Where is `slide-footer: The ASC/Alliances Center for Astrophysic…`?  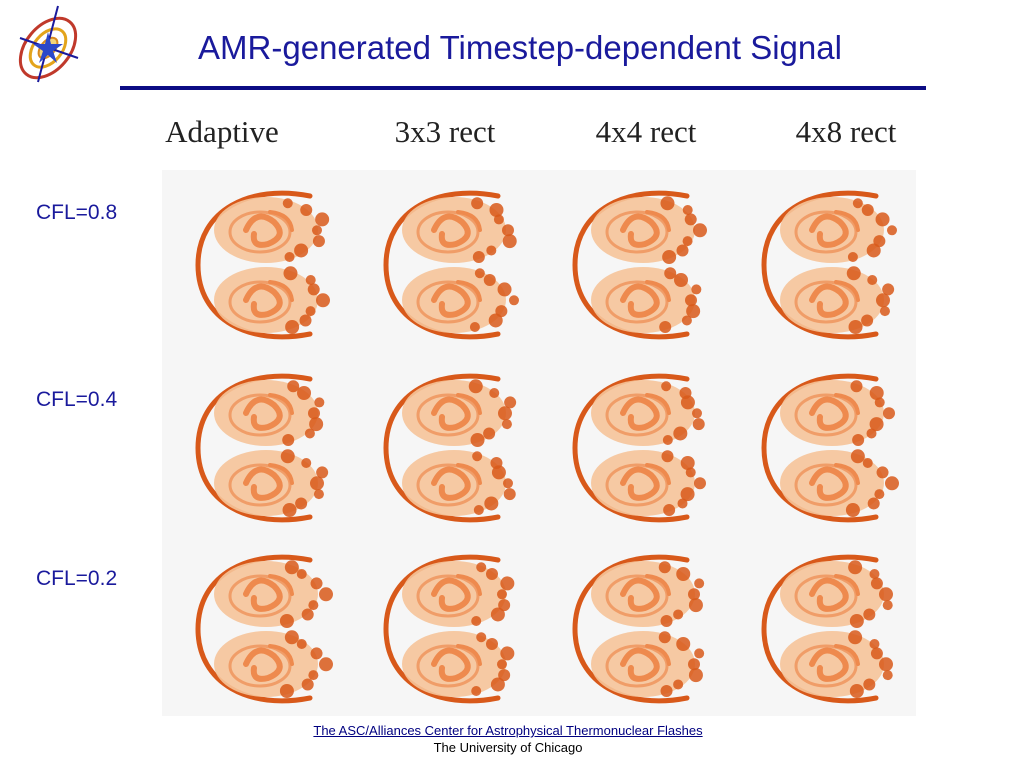 slide-footer: The ASC/Alliances Center for Astrophysic… is located at coordinates (508, 739).